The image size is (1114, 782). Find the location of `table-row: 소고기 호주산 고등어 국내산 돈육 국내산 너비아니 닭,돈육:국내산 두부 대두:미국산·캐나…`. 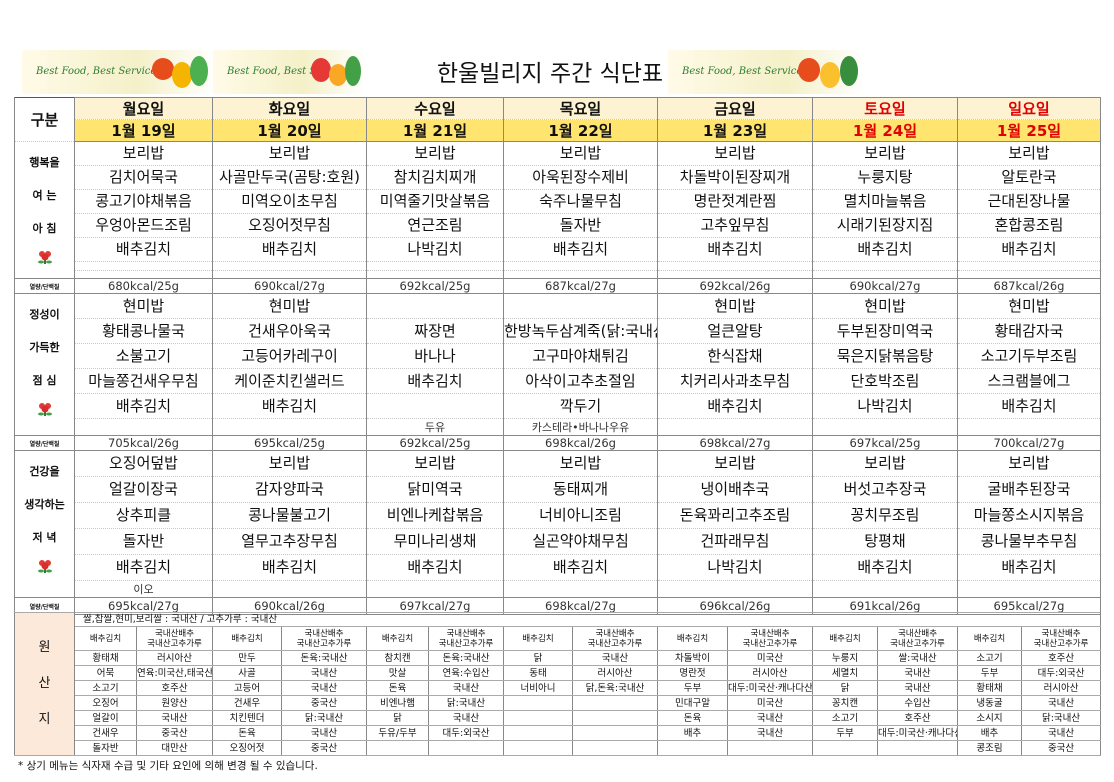

table-row: 소고기 호주산 고등어 국내산 돈육 국내산 너비아니 닭,돈육:국내산 두부 대두:미국산·캐나… is located at coordinates (558, 688).